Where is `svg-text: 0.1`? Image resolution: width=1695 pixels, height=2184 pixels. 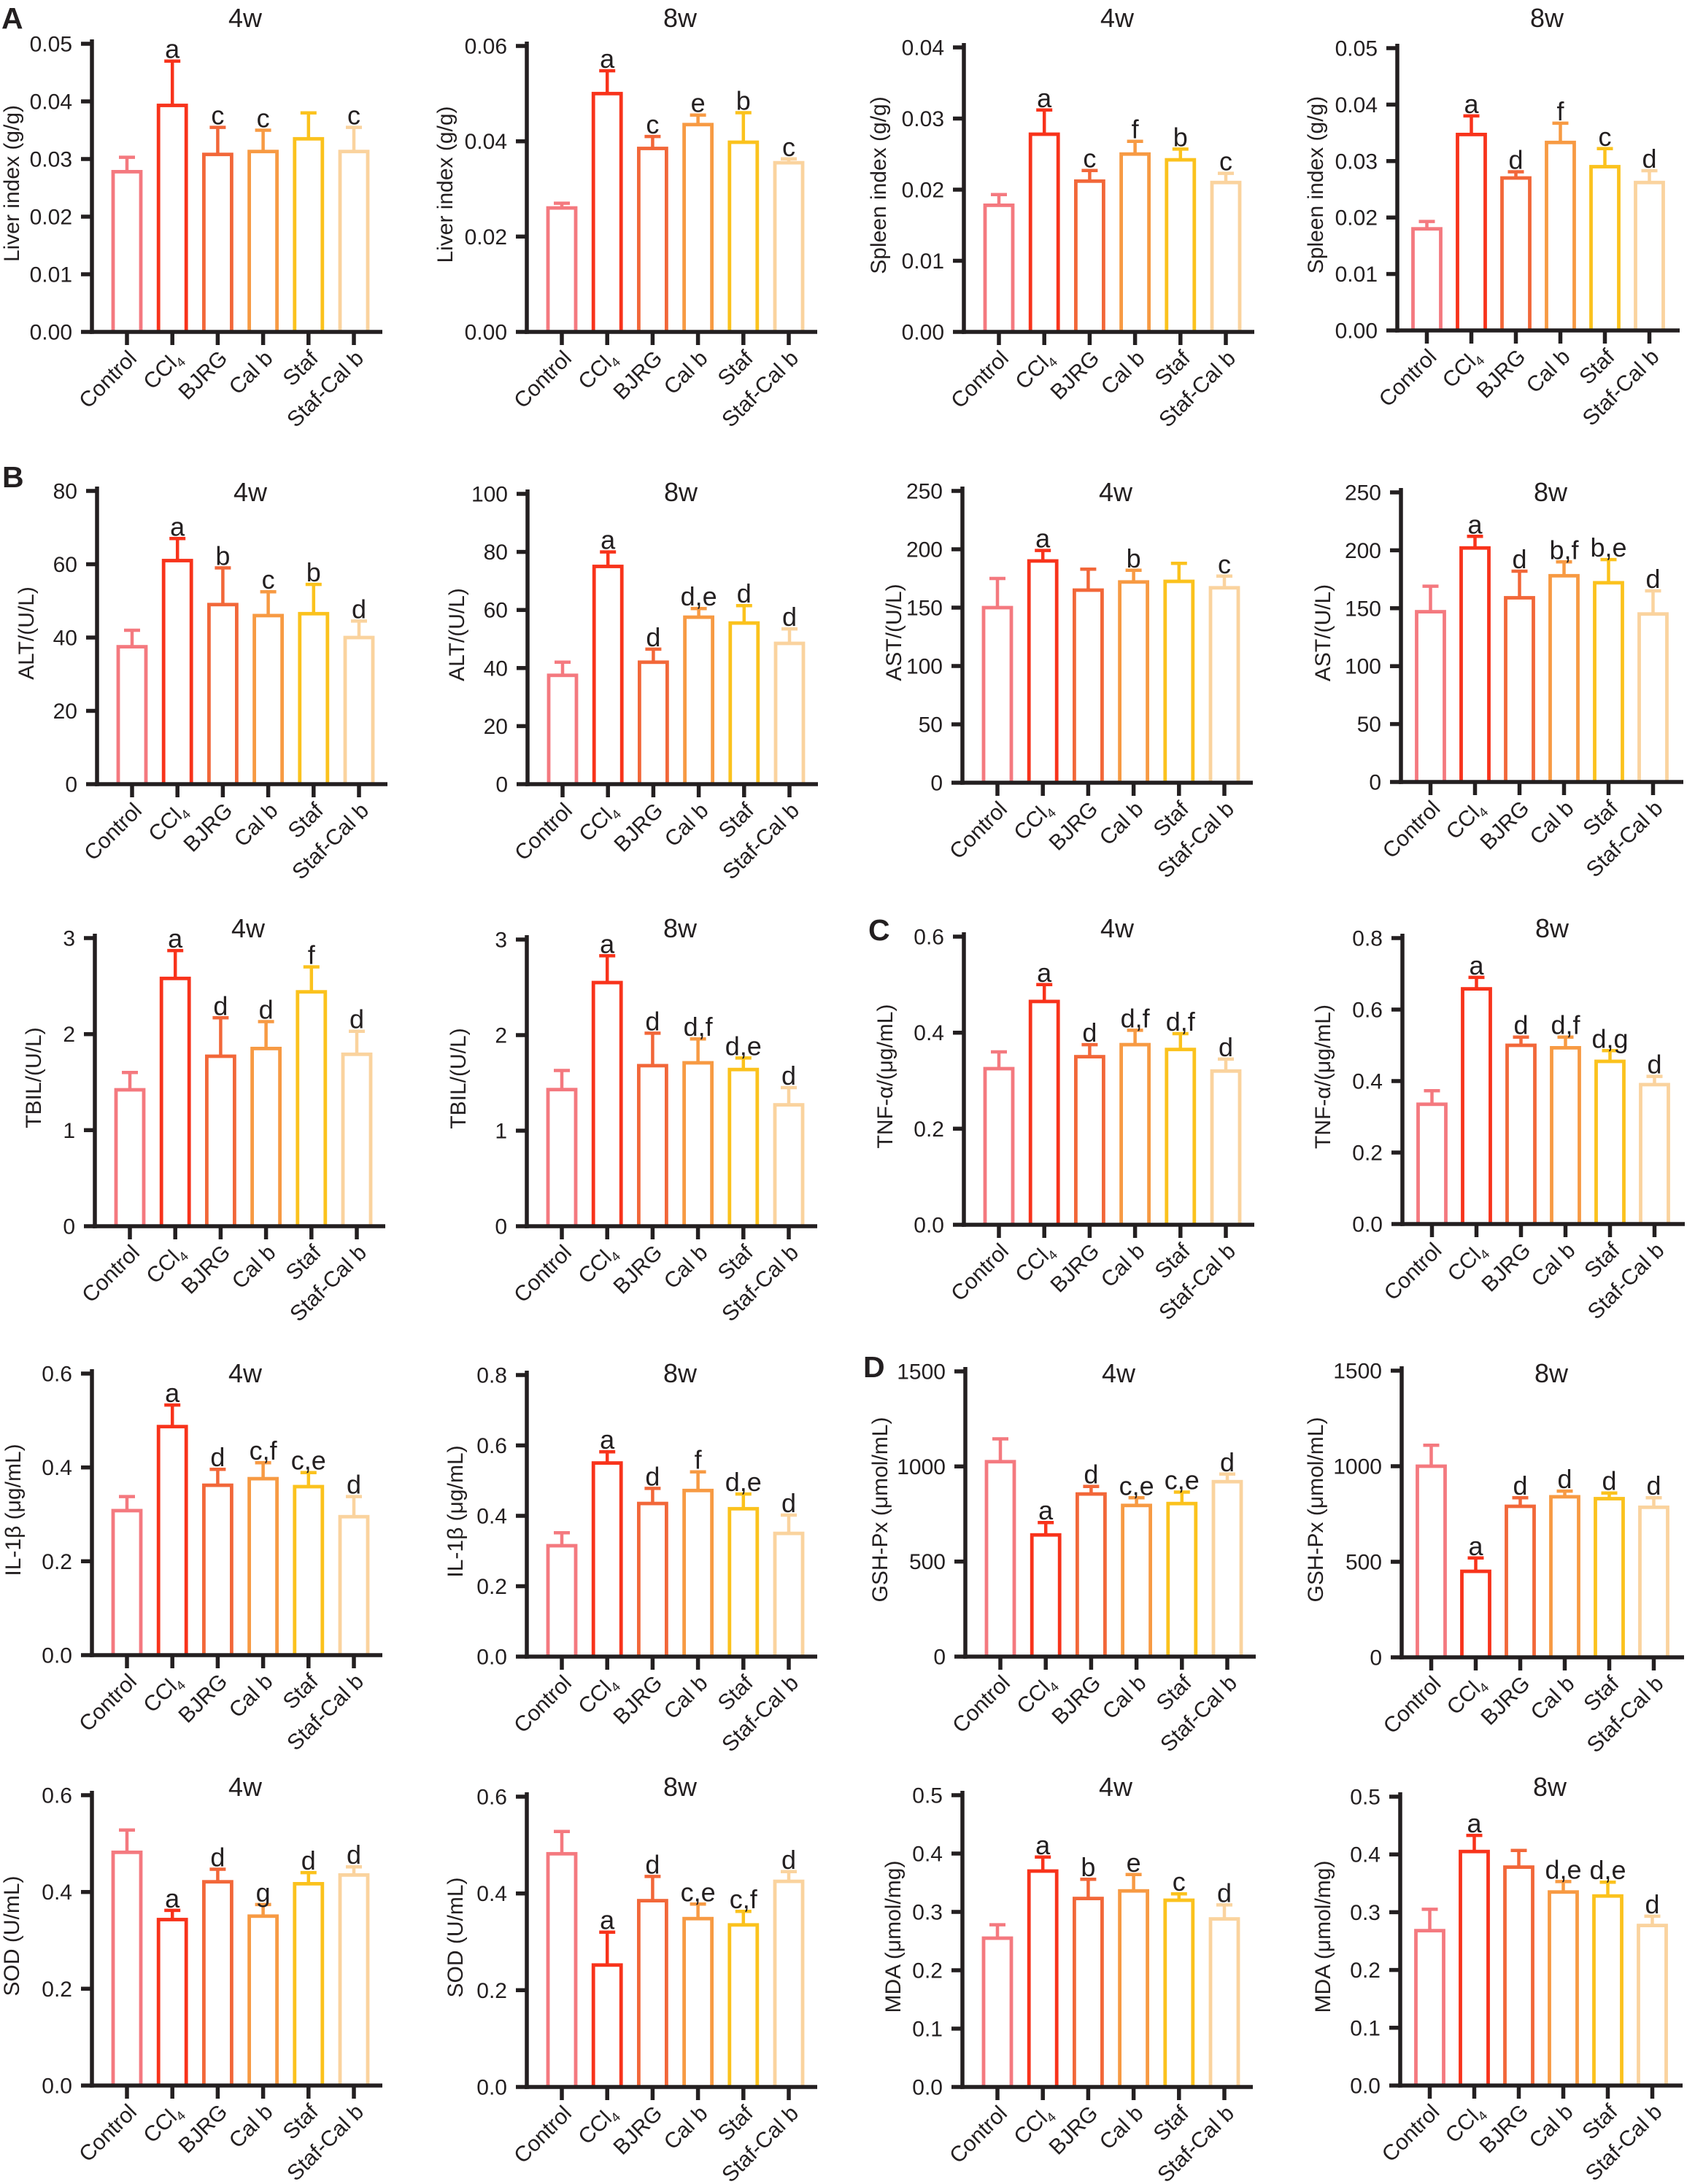 svg-text: 0.1 is located at coordinates (927, 2030).